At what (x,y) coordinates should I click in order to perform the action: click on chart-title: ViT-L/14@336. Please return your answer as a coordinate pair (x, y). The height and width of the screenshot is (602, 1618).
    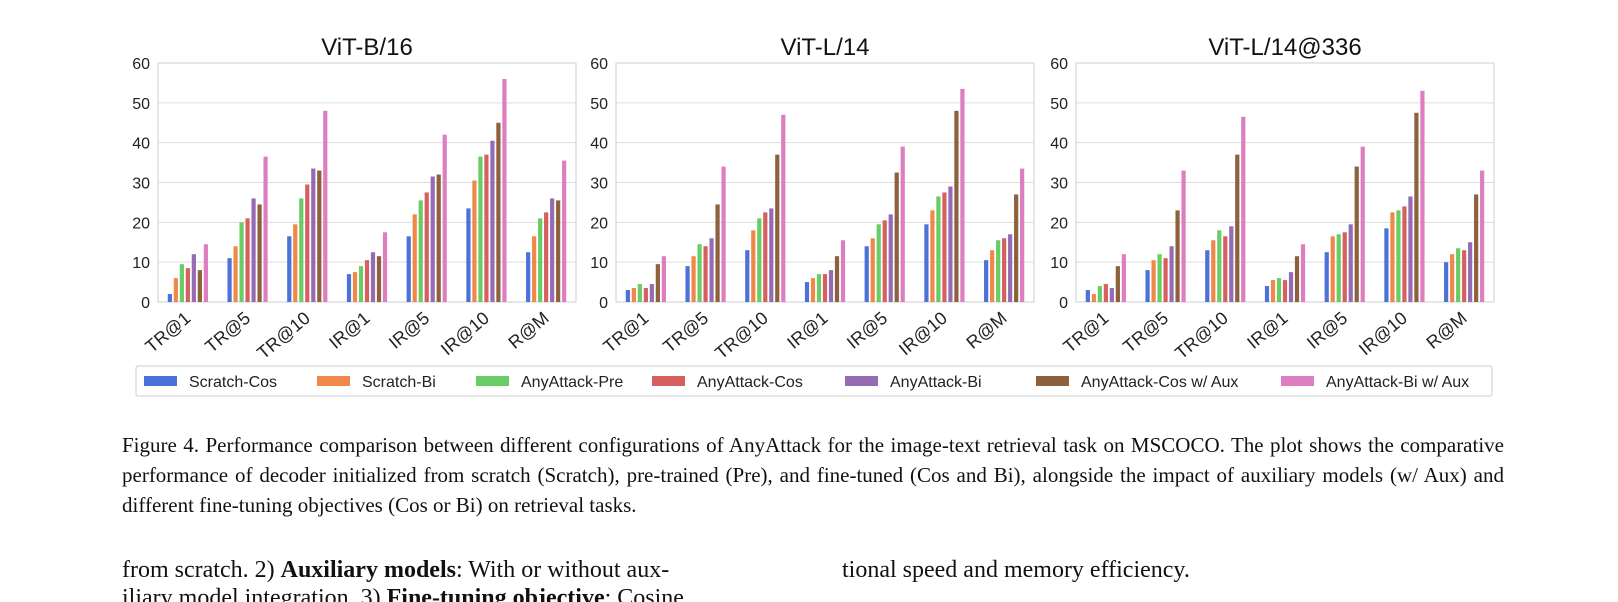
    Looking at the image, I should click on (1284, 47).